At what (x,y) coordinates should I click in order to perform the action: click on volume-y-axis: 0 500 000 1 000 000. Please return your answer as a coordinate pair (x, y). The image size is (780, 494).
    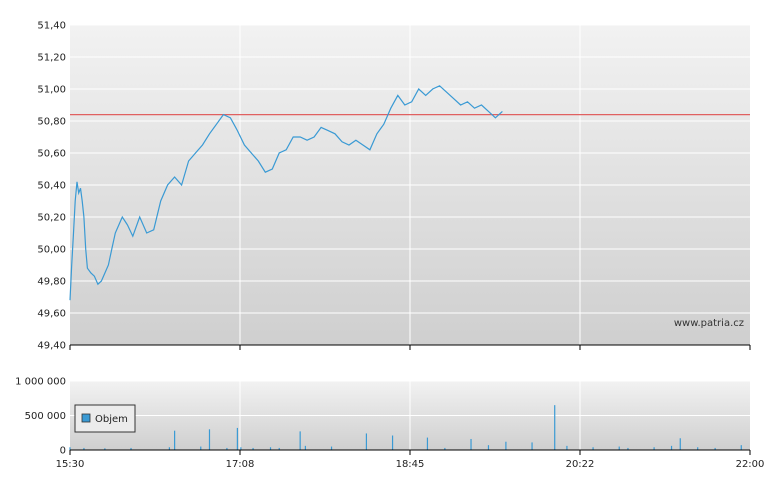
    Looking at the image, I should click on (40, 417).